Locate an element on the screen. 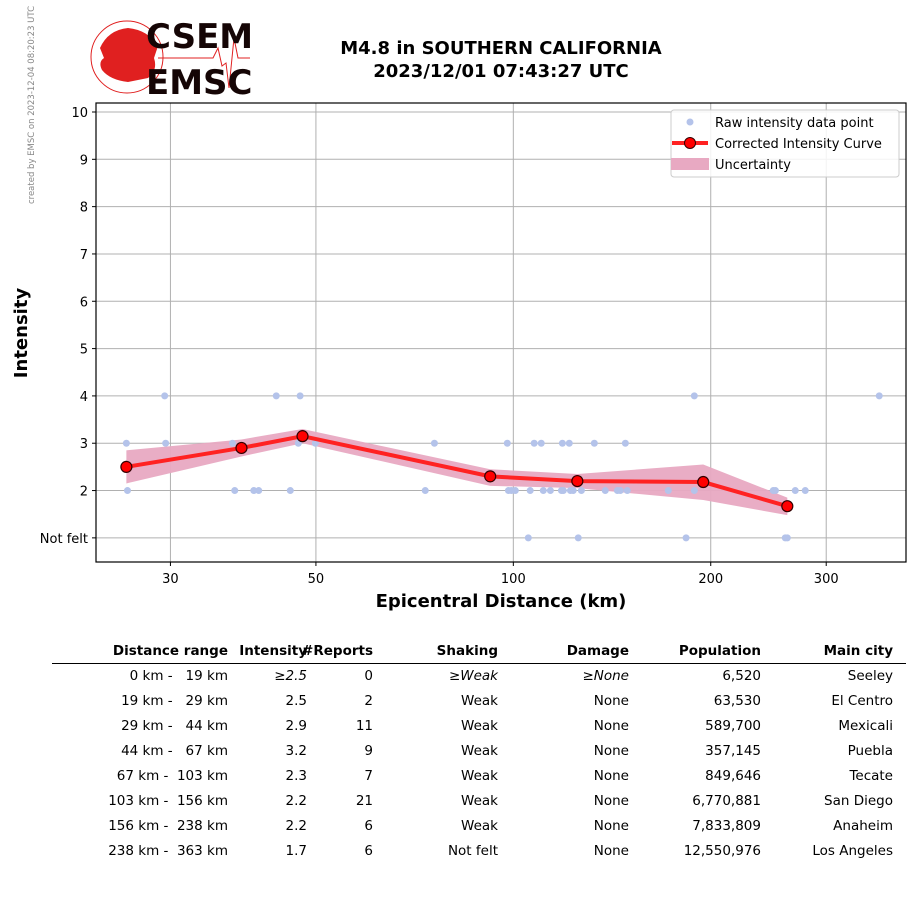 This screenshot has height=905, width=915. y-tick-label: 5 is located at coordinates (84, 350).